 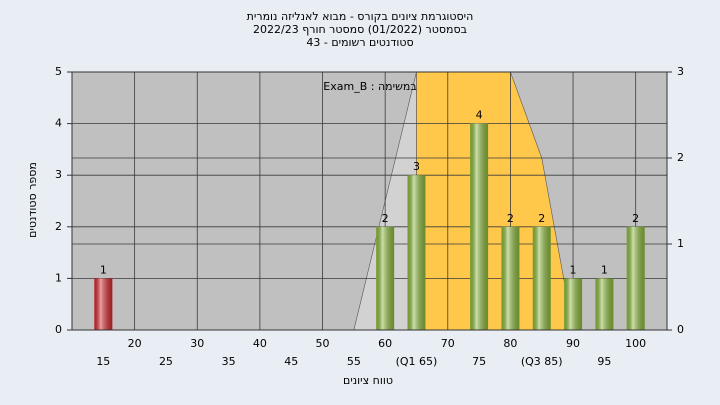 I want to click on y2-tick-label: 3, so click(x=680, y=71).